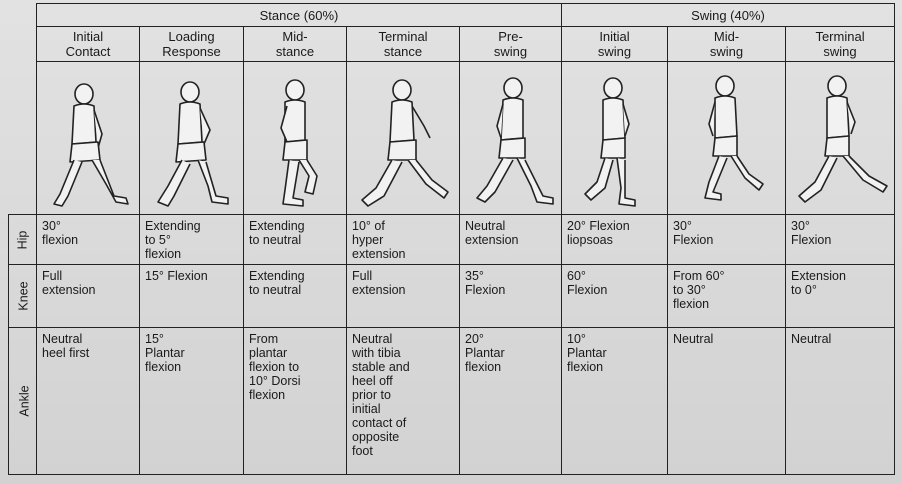 Image resolution: width=902 pixels, height=484 pixels. Describe the element at coordinates (726, 401) in the screenshot. I see `ankle-mid-swing: Neutral` at that location.